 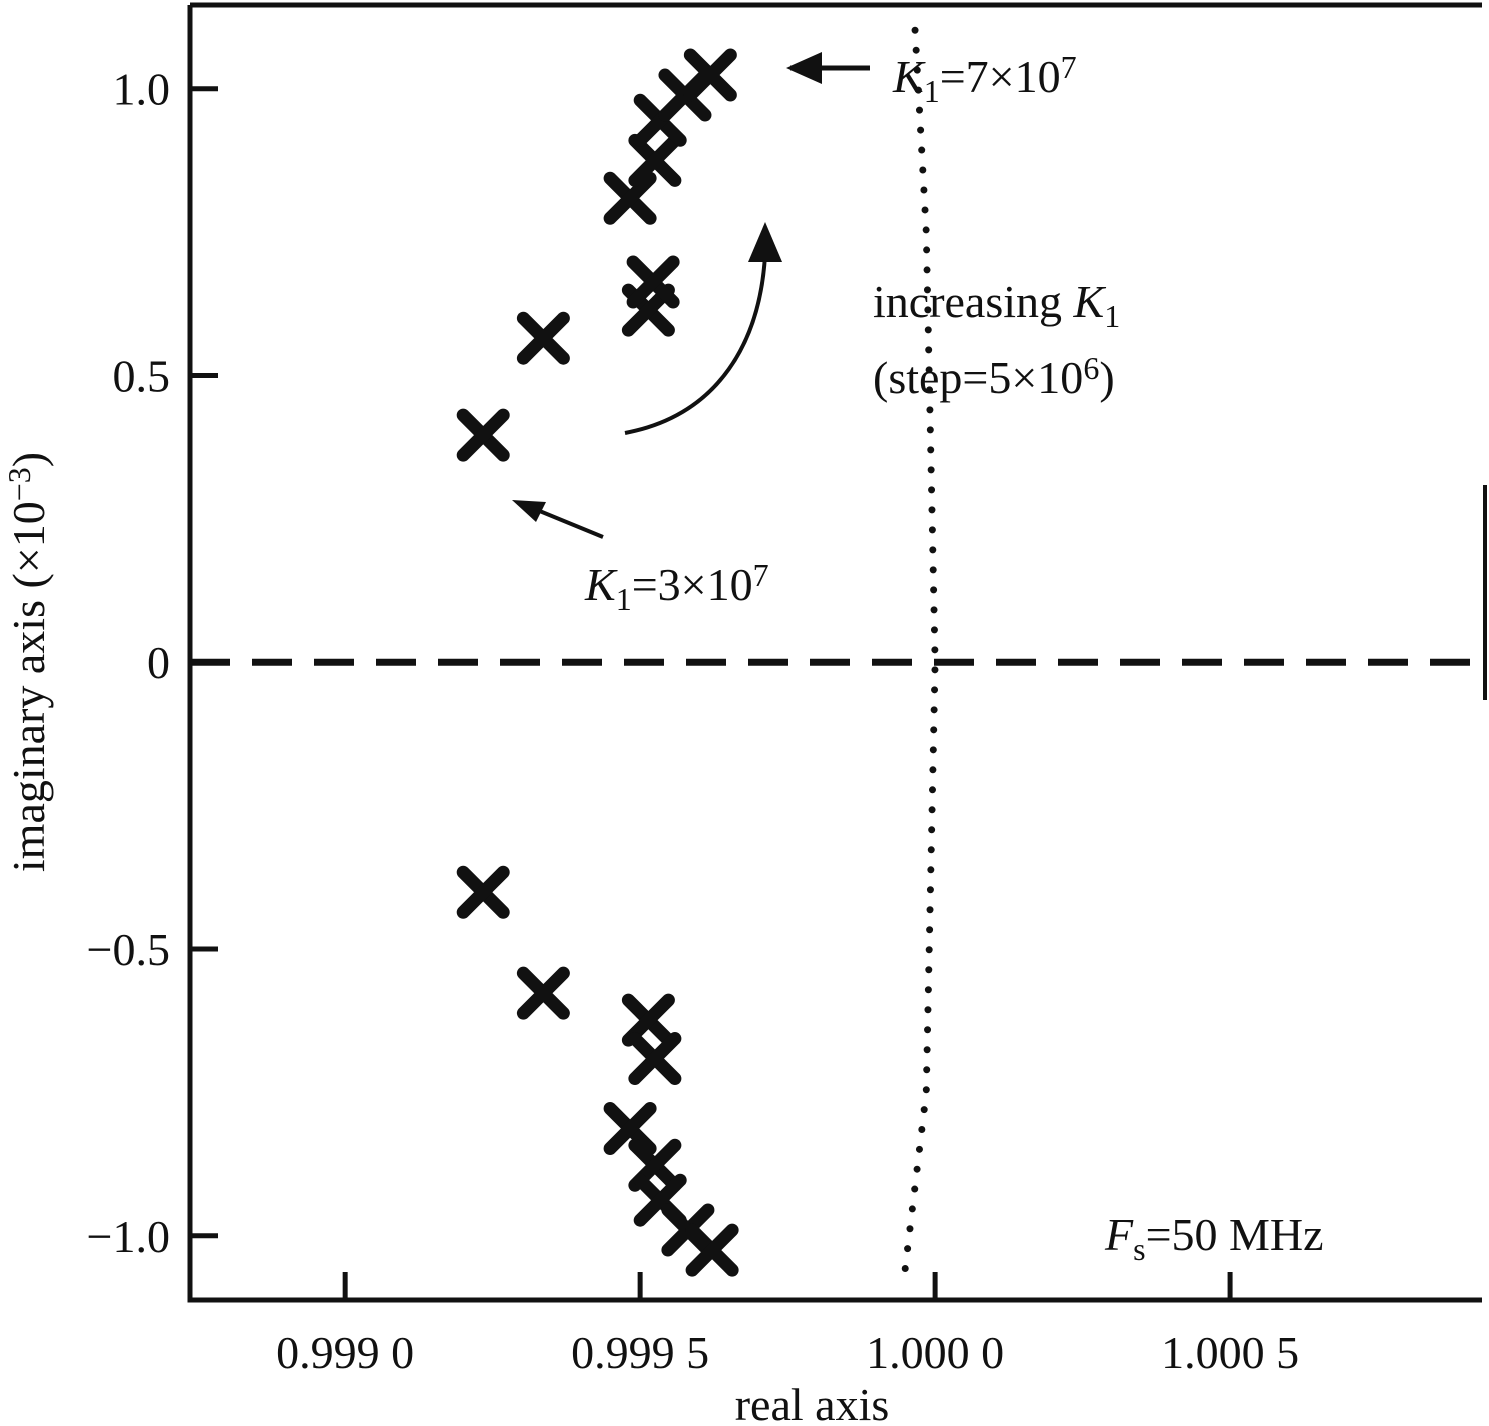 I want to click on text-part: F, so click(x=1119, y=1234).